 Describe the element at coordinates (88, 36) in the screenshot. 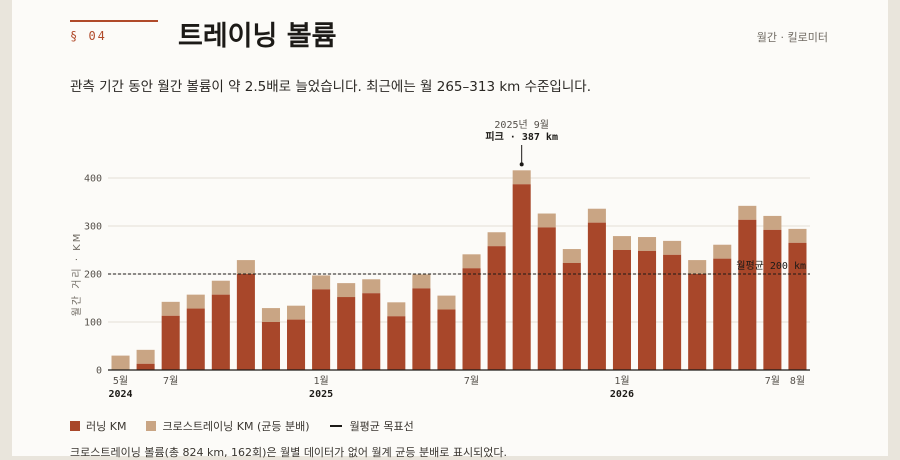

I see `section-number: § 04` at that location.